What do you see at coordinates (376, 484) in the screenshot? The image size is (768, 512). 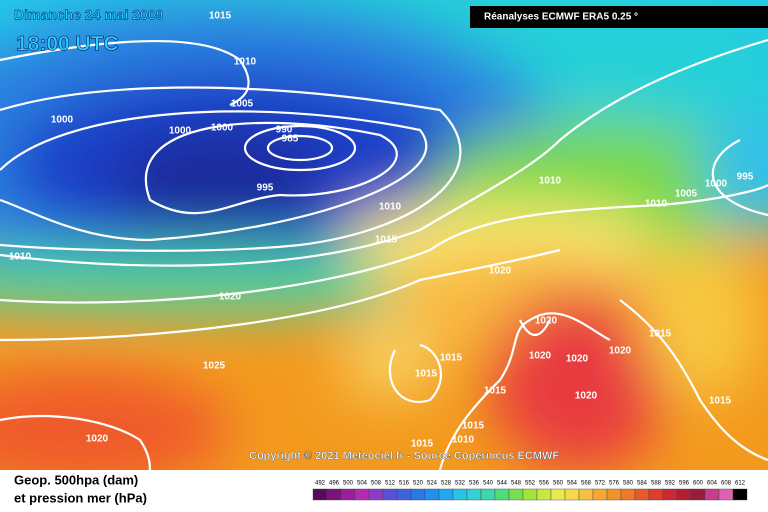 I see `scale-label: 508` at bounding box center [376, 484].